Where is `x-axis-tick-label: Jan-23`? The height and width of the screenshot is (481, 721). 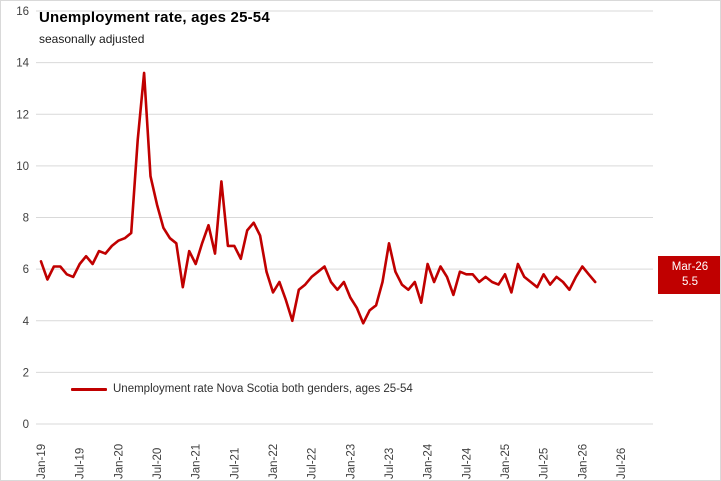 x-axis-tick-label: Jan-23 is located at coordinates (351, 461).